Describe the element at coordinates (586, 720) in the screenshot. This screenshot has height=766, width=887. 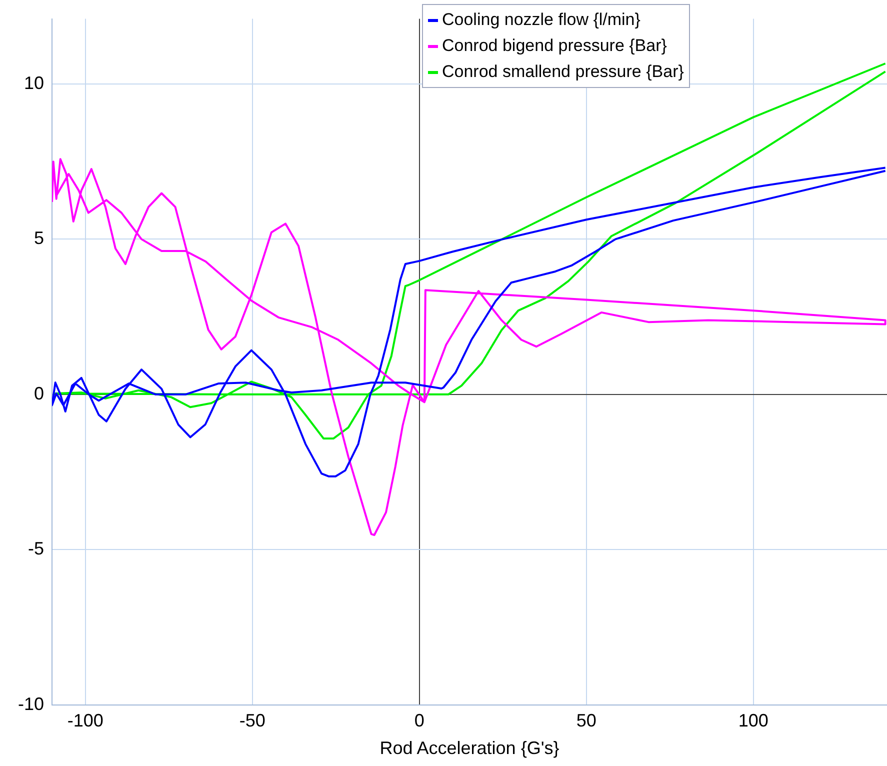
I see `x-tick-label: 50` at that location.